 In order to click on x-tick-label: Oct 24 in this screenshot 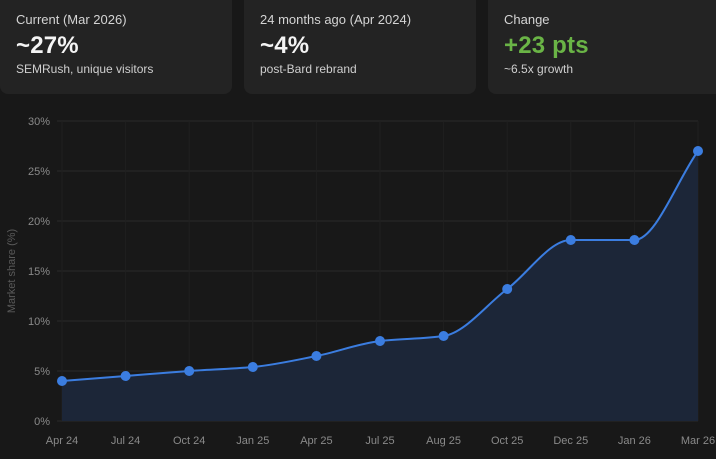, I will do `click(189, 441)`.